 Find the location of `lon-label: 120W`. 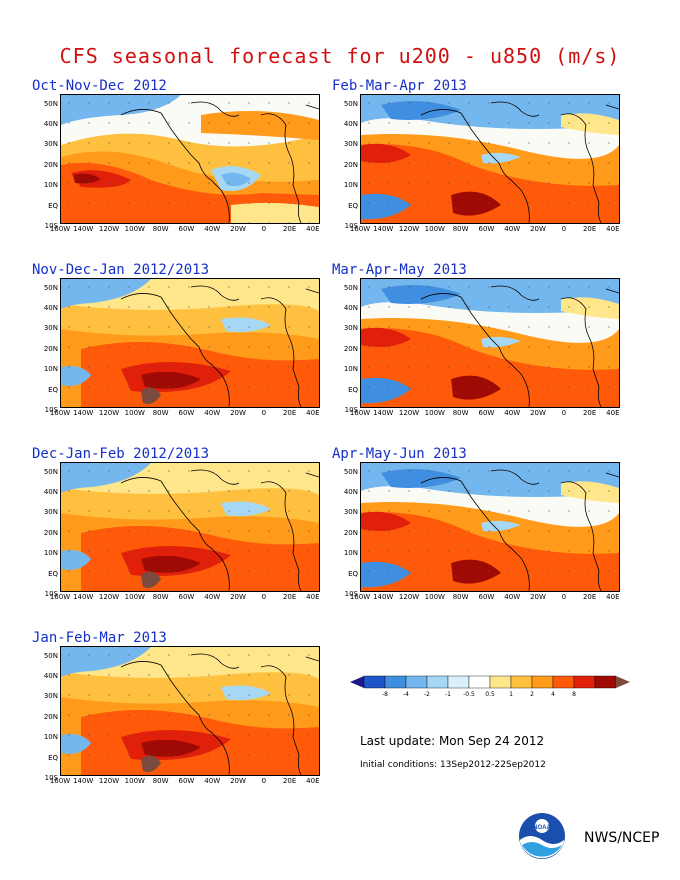

lon-label: 120W is located at coordinates (409, 597).